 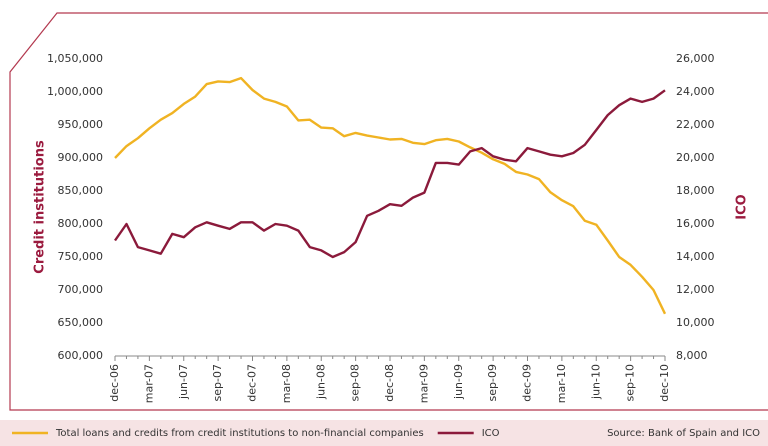 What do you see at coordinates (81, 256) in the screenshot?
I see `y-tick-label: 750,000` at bounding box center [81, 256].